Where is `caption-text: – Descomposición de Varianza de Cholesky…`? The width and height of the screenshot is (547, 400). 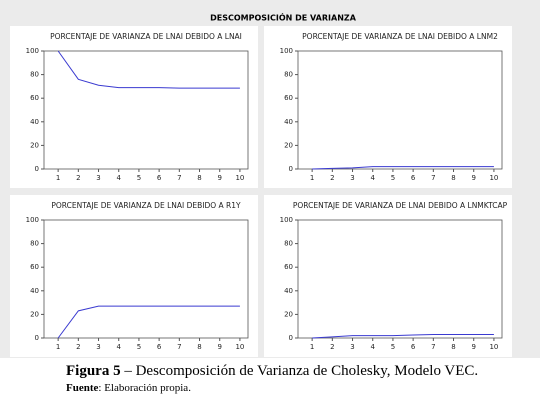 caption-text: – Descomposición de Varianza de Cholesky… is located at coordinates (300, 371).